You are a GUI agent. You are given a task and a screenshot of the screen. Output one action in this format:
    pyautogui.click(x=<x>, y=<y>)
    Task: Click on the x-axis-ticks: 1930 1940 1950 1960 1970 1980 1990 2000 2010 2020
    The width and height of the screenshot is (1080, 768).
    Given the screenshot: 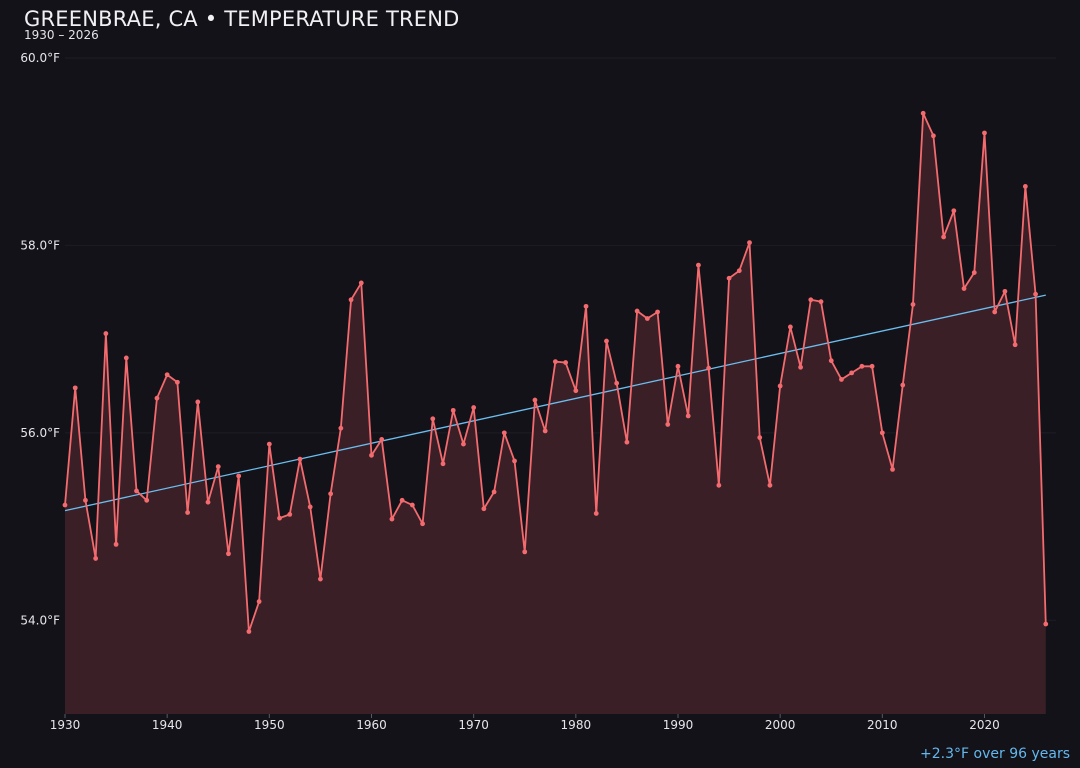 What is the action you would take?
    pyautogui.click(x=525, y=723)
    